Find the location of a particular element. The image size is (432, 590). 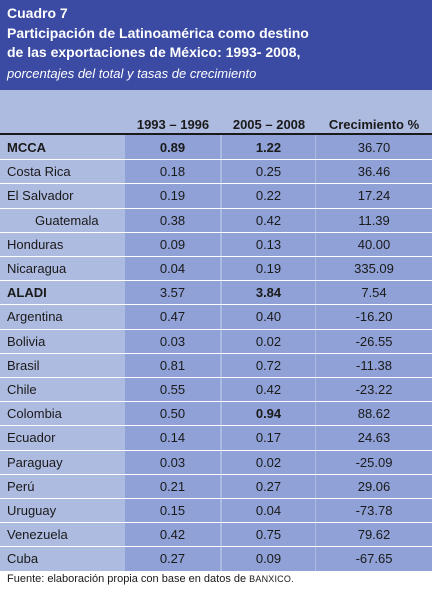

cell-1993-1996: 0.50 is located at coordinates (172, 413).